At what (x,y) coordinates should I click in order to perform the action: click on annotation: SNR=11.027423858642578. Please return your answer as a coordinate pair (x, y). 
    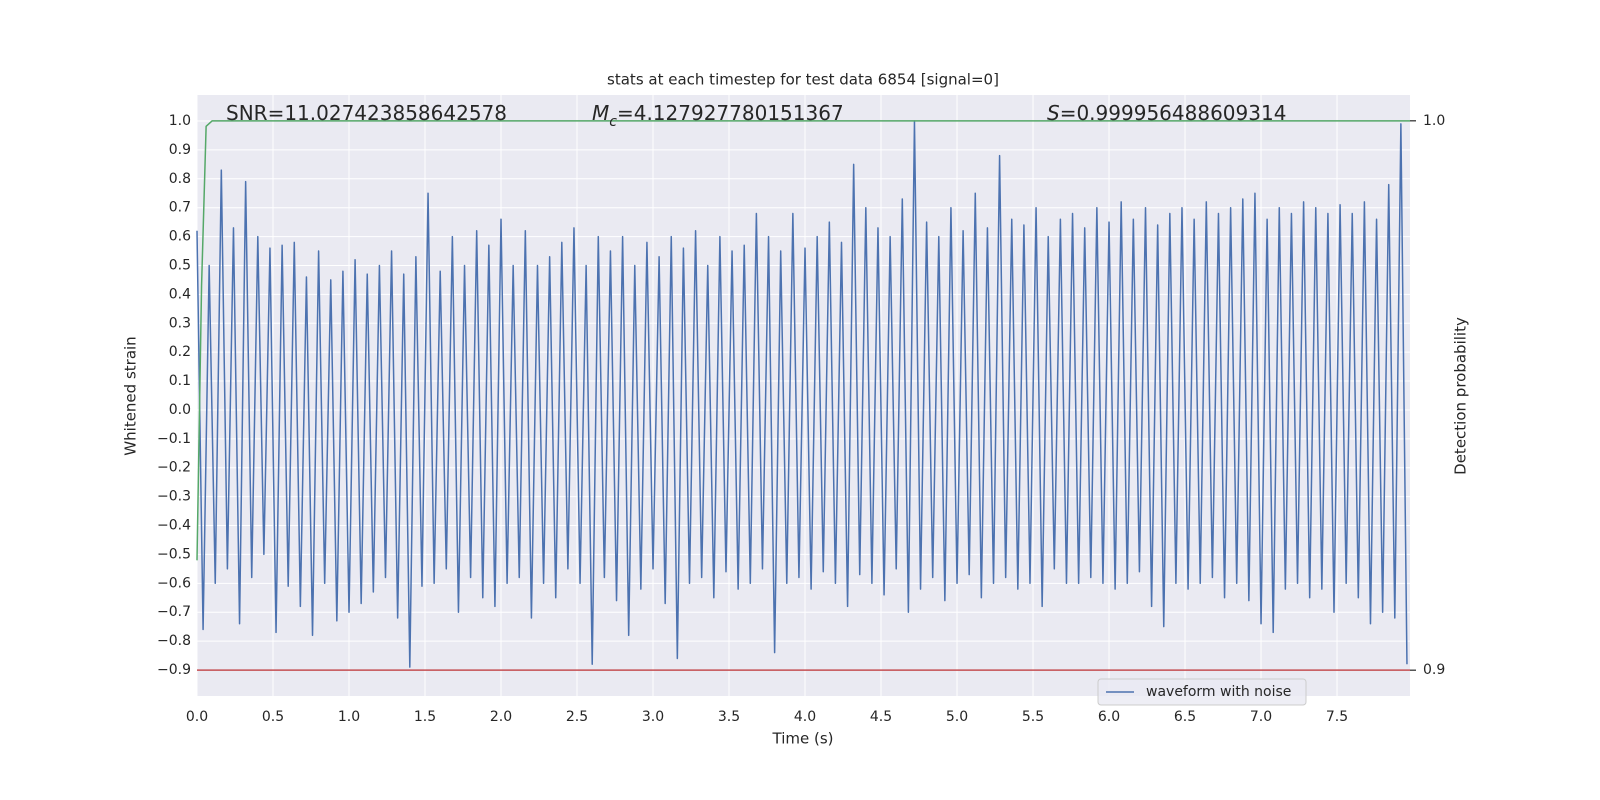
    Looking at the image, I should click on (366, 113).